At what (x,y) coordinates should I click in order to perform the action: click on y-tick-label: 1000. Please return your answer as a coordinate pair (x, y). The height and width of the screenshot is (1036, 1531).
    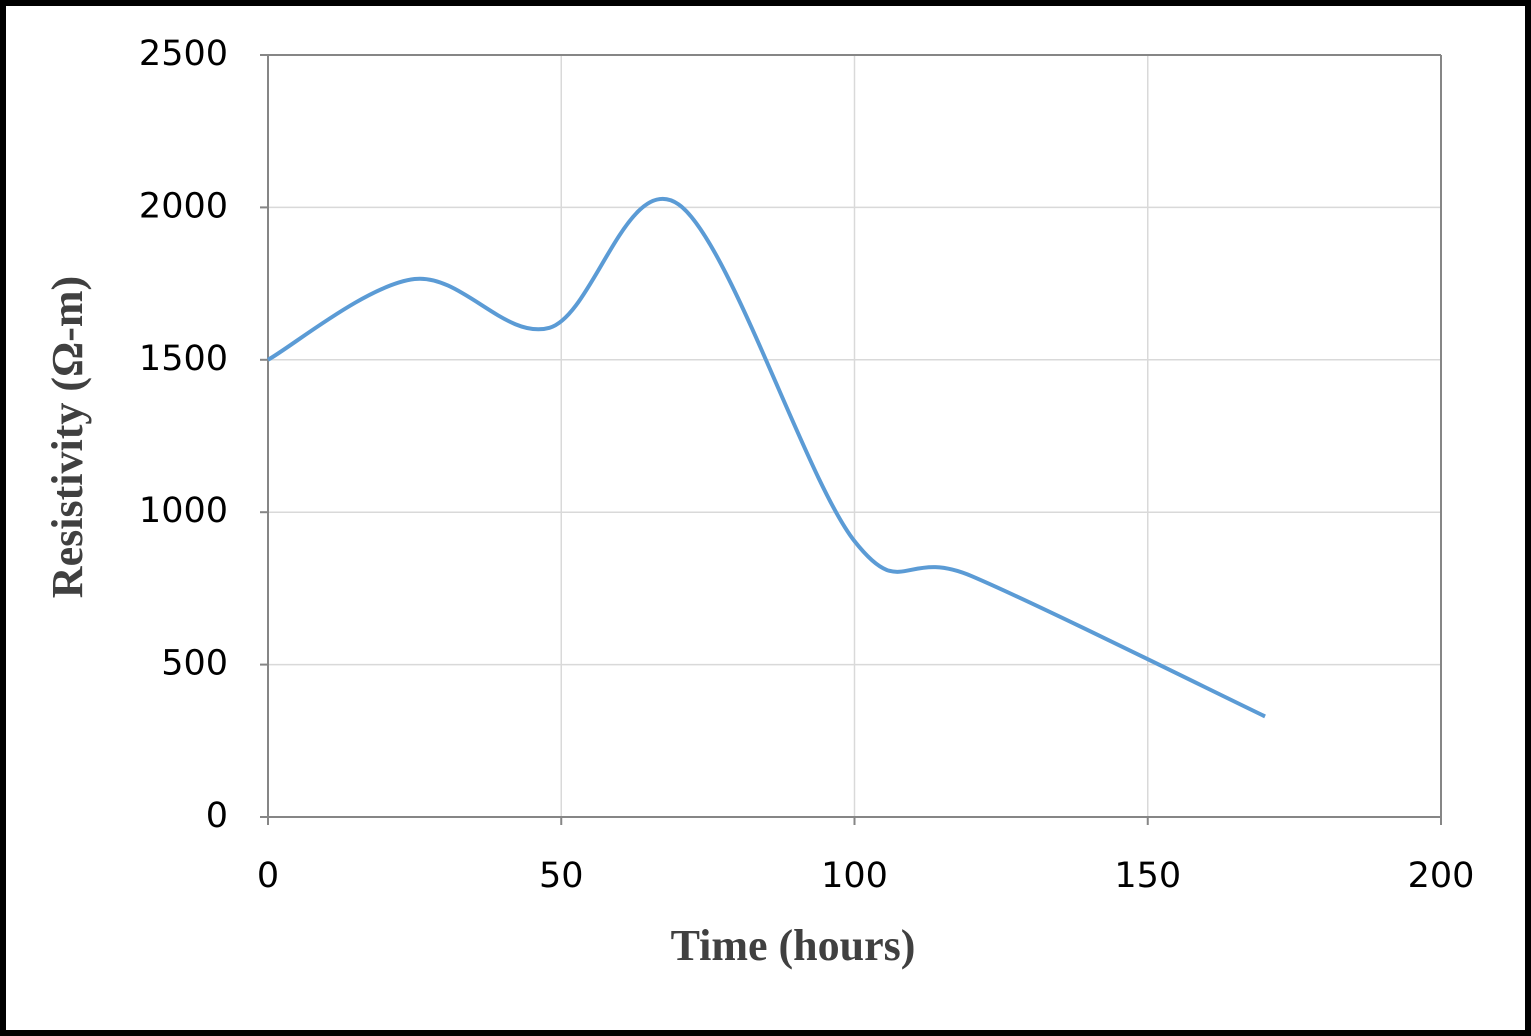
    Looking at the image, I should click on (183, 511).